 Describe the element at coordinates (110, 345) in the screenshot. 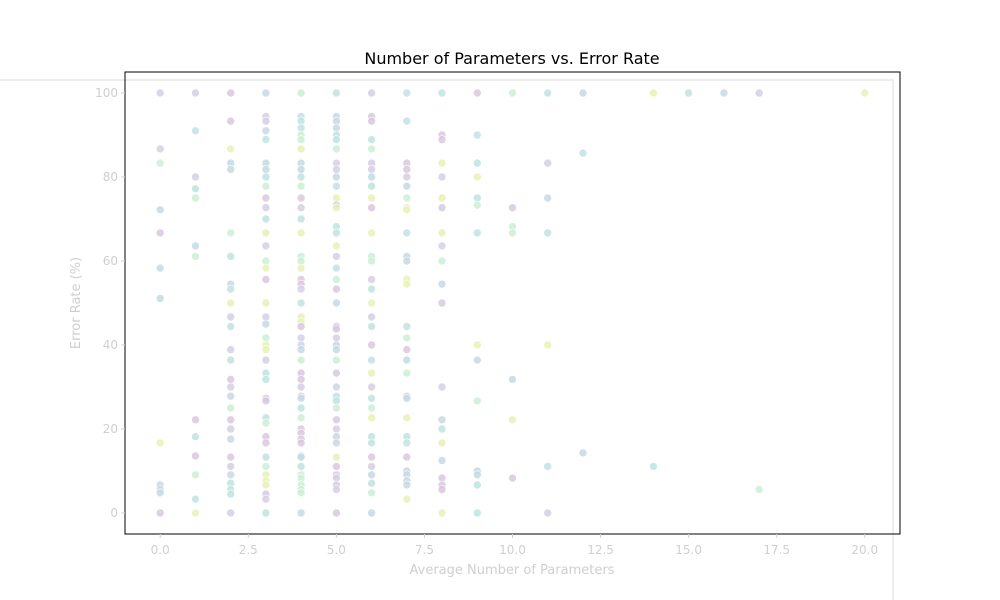

I see `y-tick-label: 40` at that location.